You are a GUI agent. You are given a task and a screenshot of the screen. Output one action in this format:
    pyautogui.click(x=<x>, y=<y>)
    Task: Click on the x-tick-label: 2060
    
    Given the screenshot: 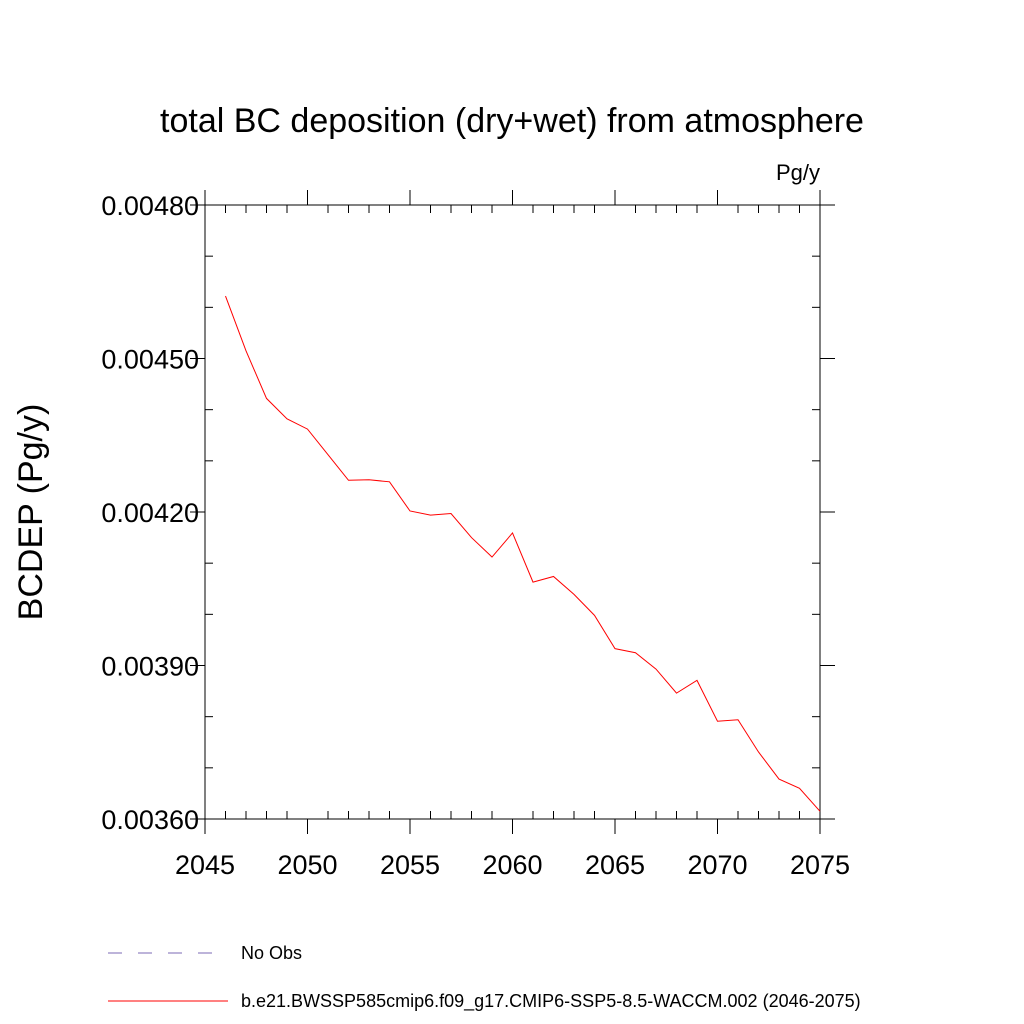 What is the action you would take?
    pyautogui.click(x=512, y=865)
    